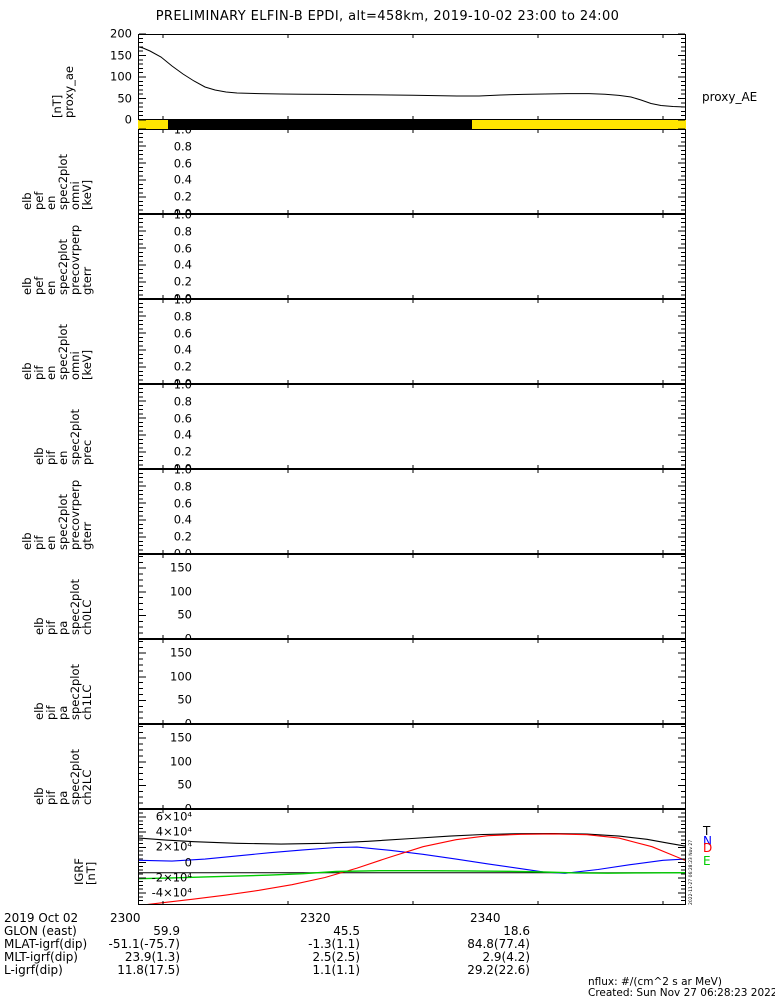  I want to click on proxy-ae-plot-area, so click(412, 77).